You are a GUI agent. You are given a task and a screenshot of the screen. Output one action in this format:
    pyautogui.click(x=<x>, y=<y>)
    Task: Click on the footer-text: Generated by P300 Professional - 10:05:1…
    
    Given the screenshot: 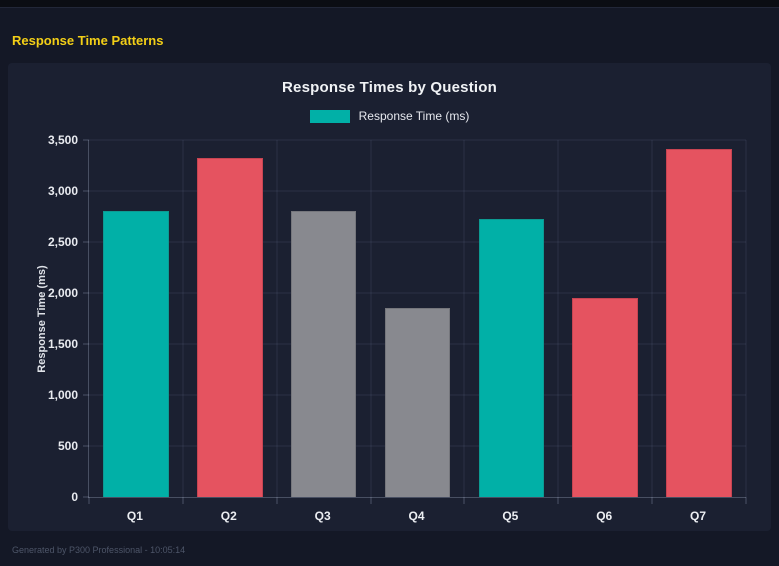 What is the action you would take?
    pyautogui.click(x=99, y=550)
    